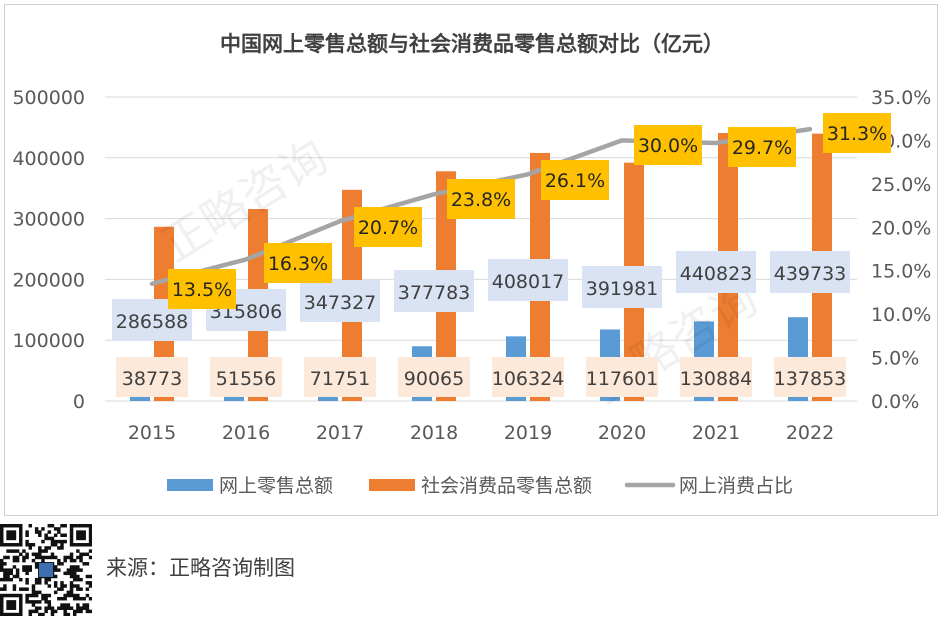  I want to click on legend-label-online: 网上零售总额, so click(276, 486).